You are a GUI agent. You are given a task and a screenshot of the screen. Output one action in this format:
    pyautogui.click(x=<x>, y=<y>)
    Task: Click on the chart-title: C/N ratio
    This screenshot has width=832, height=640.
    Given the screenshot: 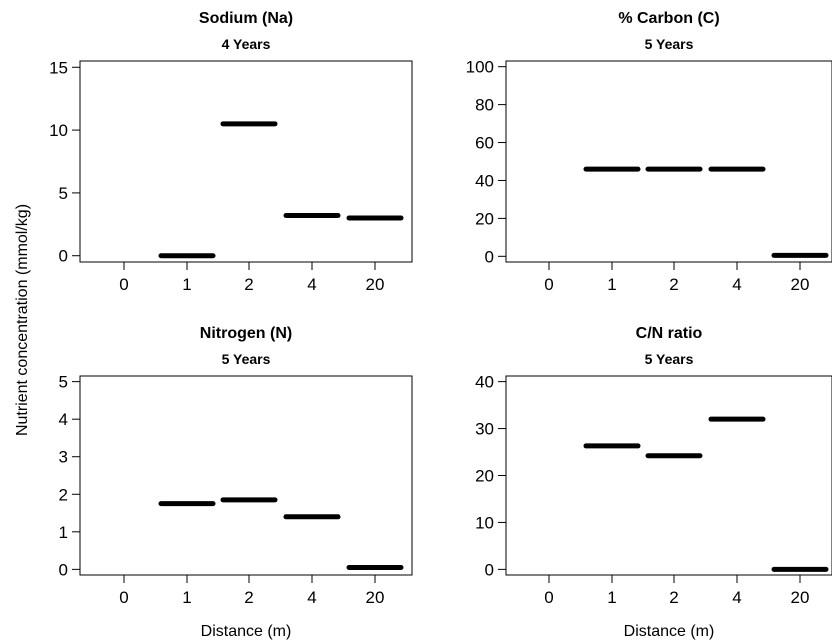 What is the action you would take?
    pyautogui.click(x=669, y=333)
    